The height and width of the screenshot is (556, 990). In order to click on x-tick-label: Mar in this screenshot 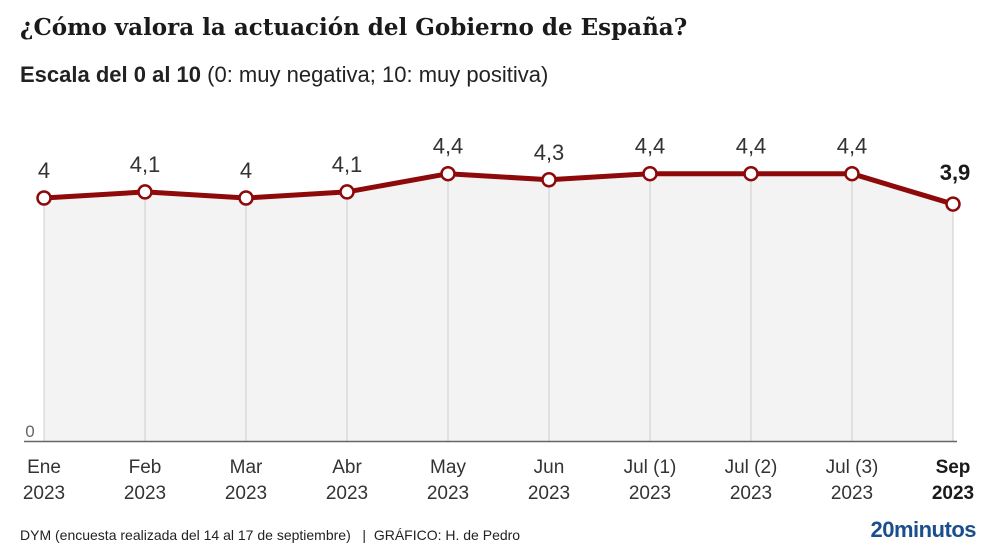, I will do `click(246, 467)`.